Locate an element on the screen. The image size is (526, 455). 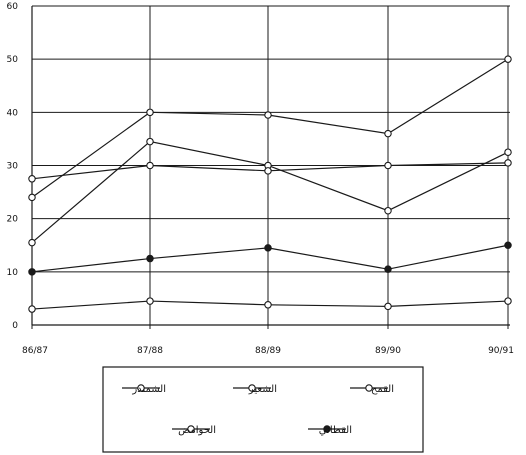
x-tick-label: 86/87 is located at coordinates (35, 351).